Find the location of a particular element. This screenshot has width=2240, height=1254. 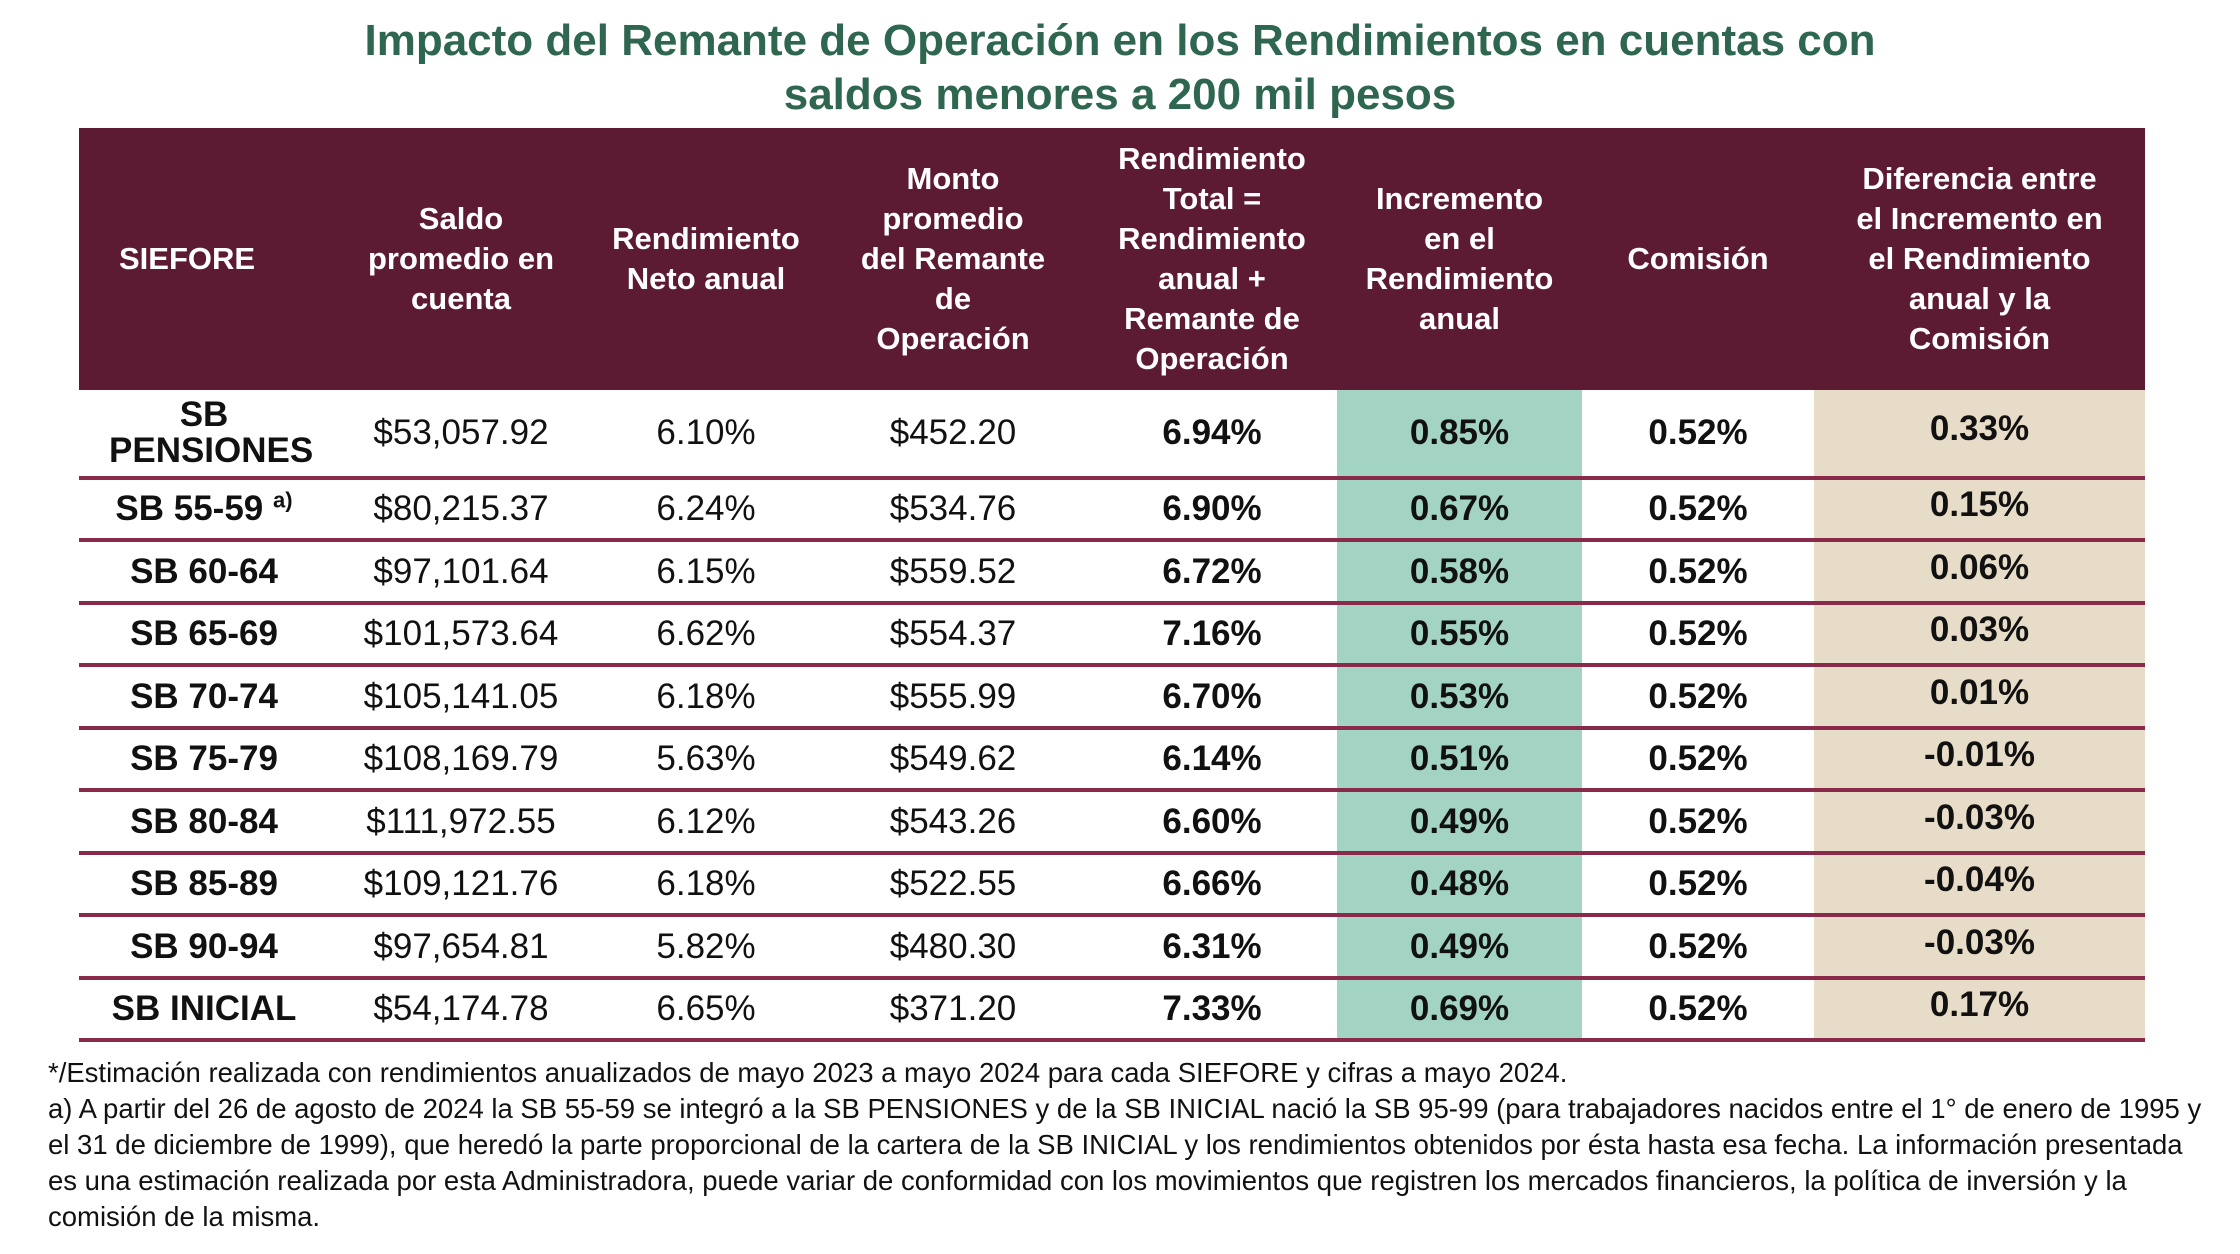

header-line: Comisión is located at coordinates (1979, 338).